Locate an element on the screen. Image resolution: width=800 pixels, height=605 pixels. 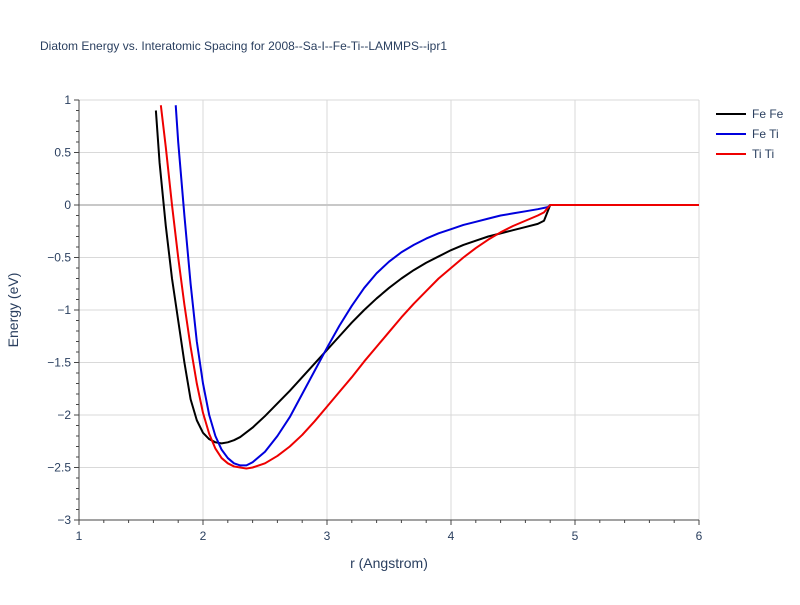
legend-label: Ti Ti is located at coordinates (763, 154).